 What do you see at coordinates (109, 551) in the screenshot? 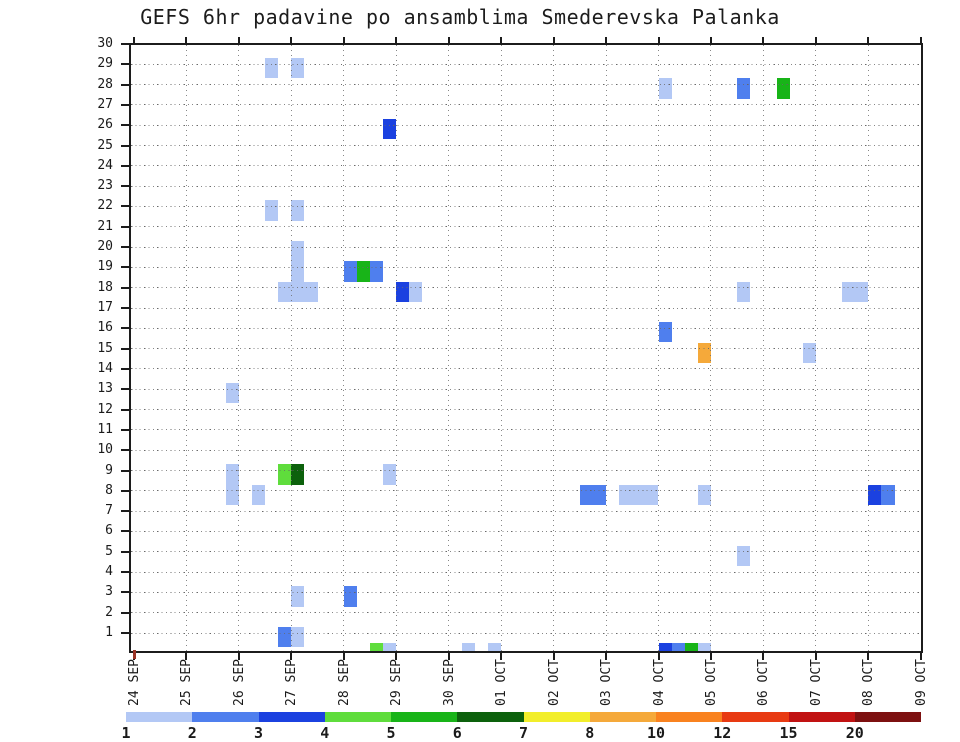
I see `y-axis-label: 5` at bounding box center [109, 551].